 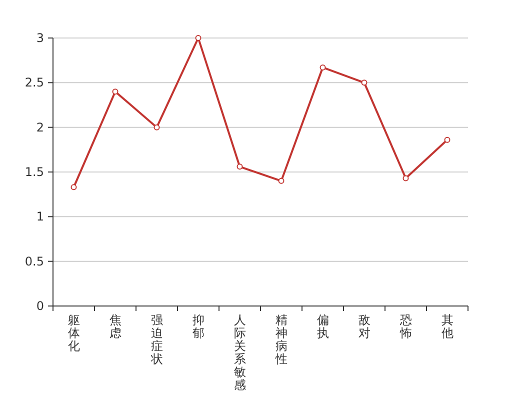 What do you see at coordinates (405, 326) in the screenshot?
I see `x-tick-label: 恐怖` at bounding box center [405, 326].